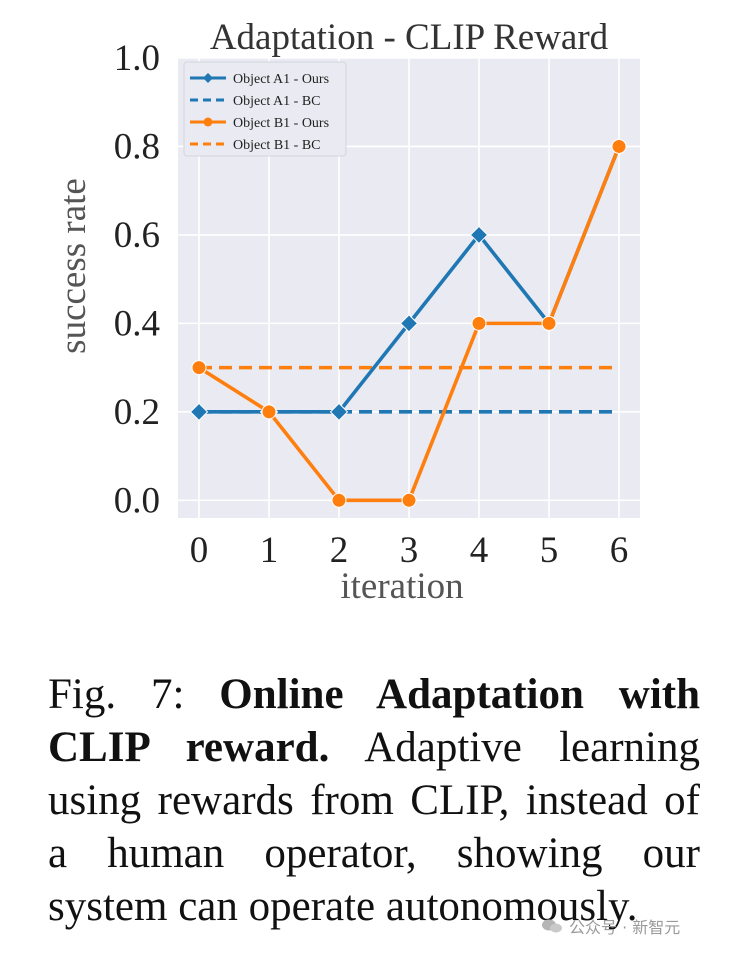  I want to click on y-tick-labels: 0.0 0.2 0.4 0.6 0.8 1.0, so click(137, 279).